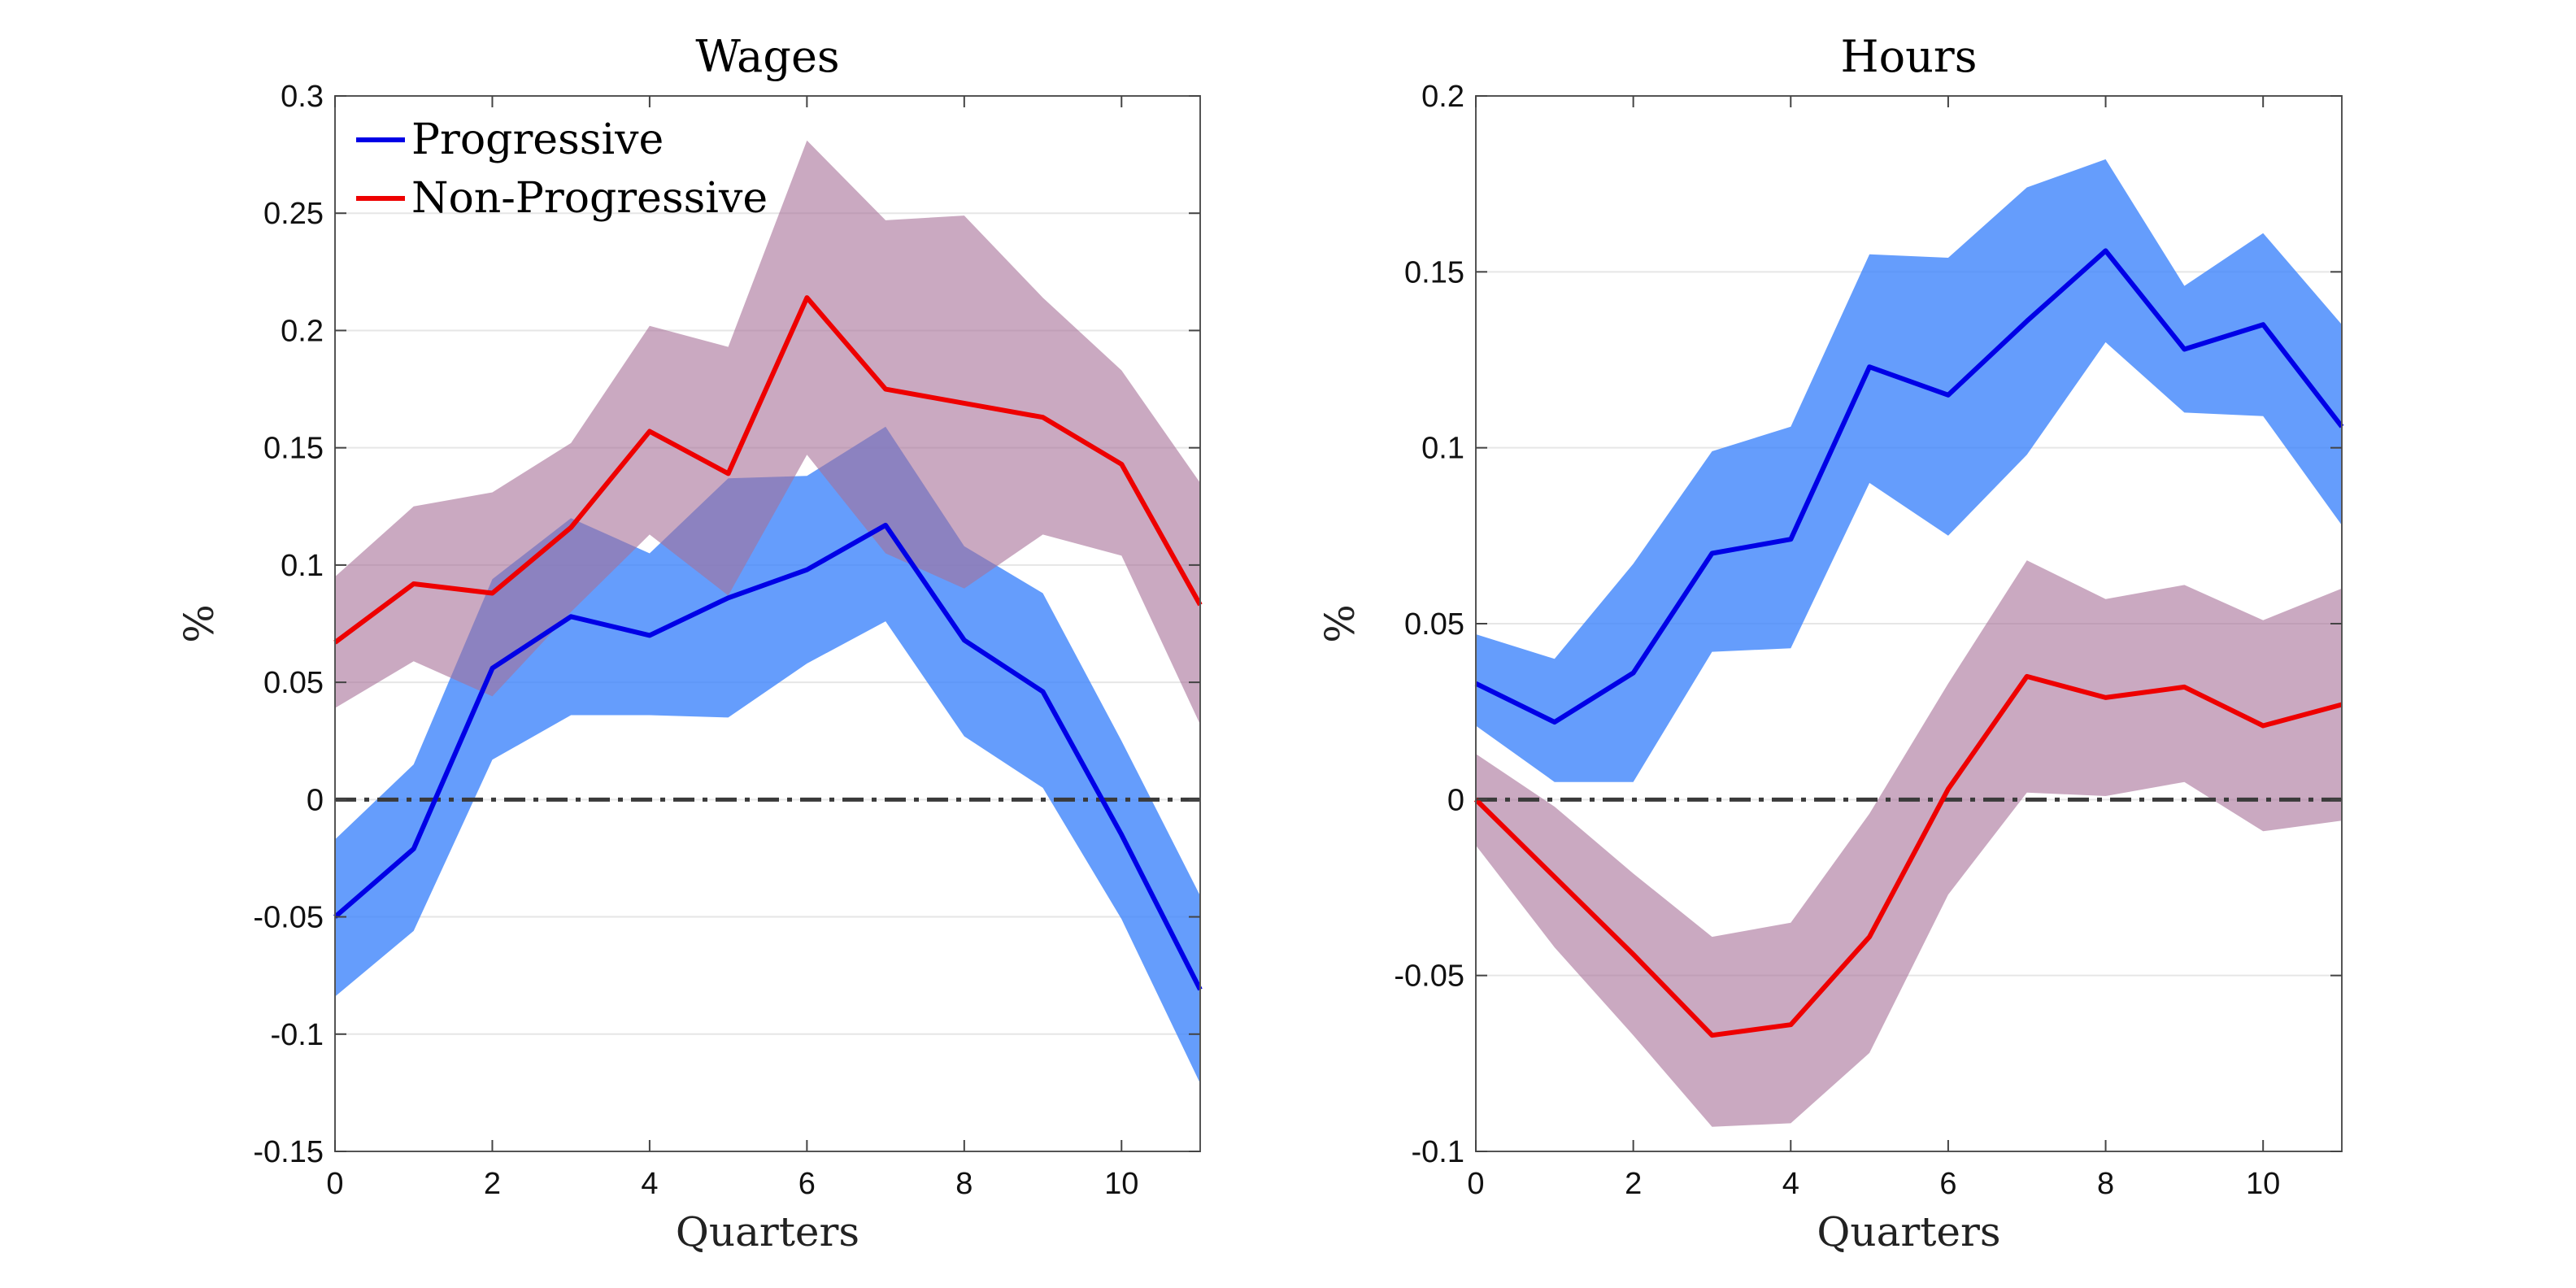  What do you see at coordinates (1121, 1184) in the screenshot?
I see `wages-x-tick-label: 10` at bounding box center [1121, 1184].